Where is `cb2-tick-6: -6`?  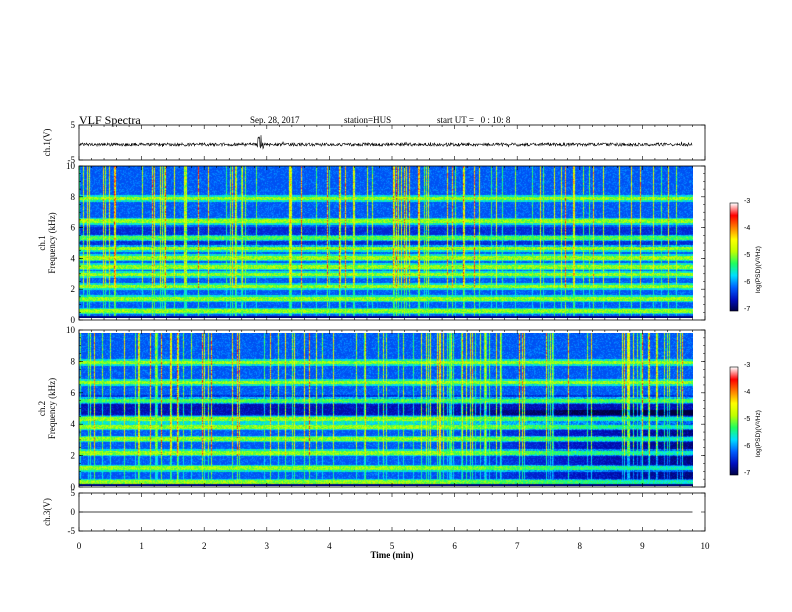 cb2-tick-6: -6 is located at coordinates (747, 446).